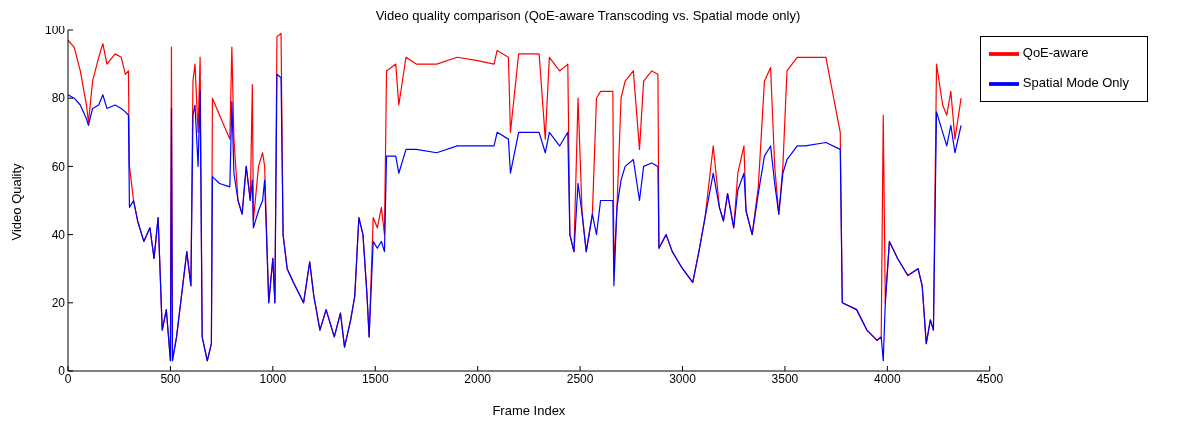  What do you see at coordinates (888, 378) in the screenshot?
I see `x-tick-label: 4000` at bounding box center [888, 378].